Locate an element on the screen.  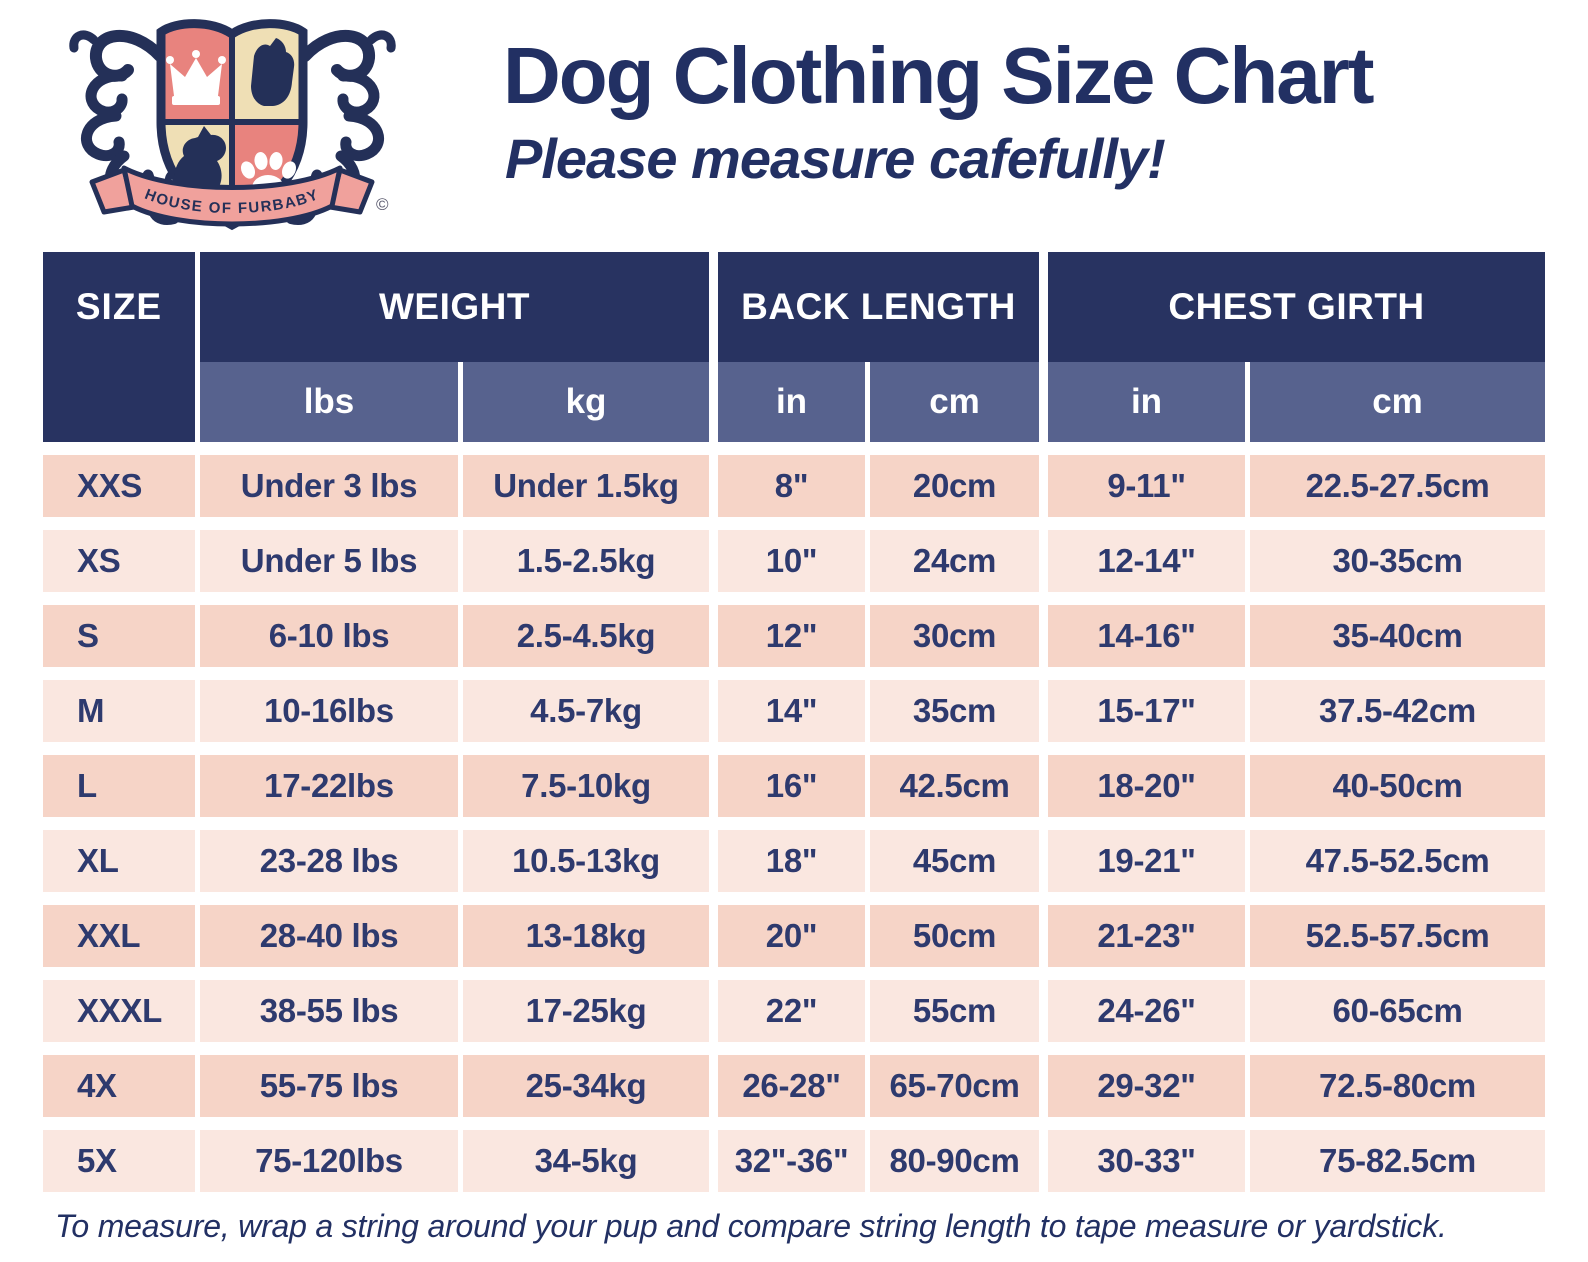
page-title: Dog Clothing Size Chart is located at coordinates (939, 75).